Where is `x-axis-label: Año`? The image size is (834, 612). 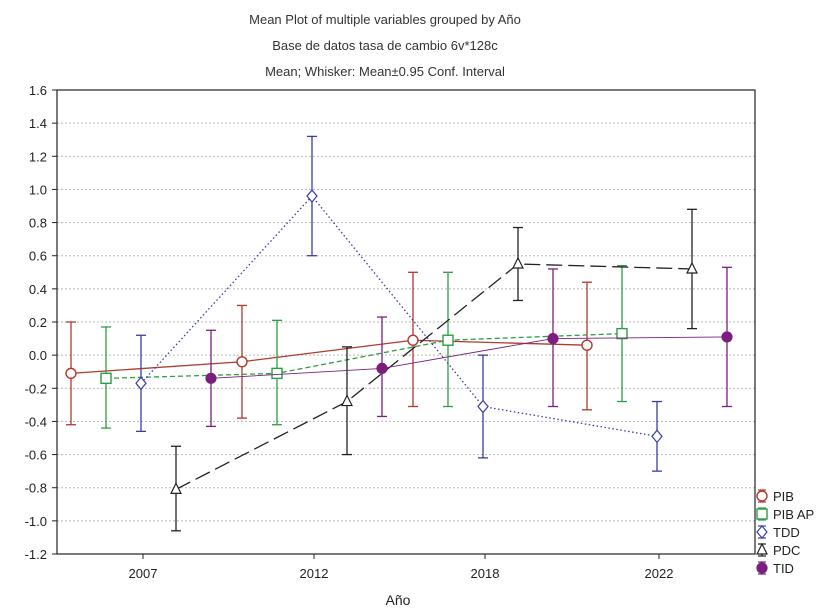
x-axis-label: Año is located at coordinates (398, 600).